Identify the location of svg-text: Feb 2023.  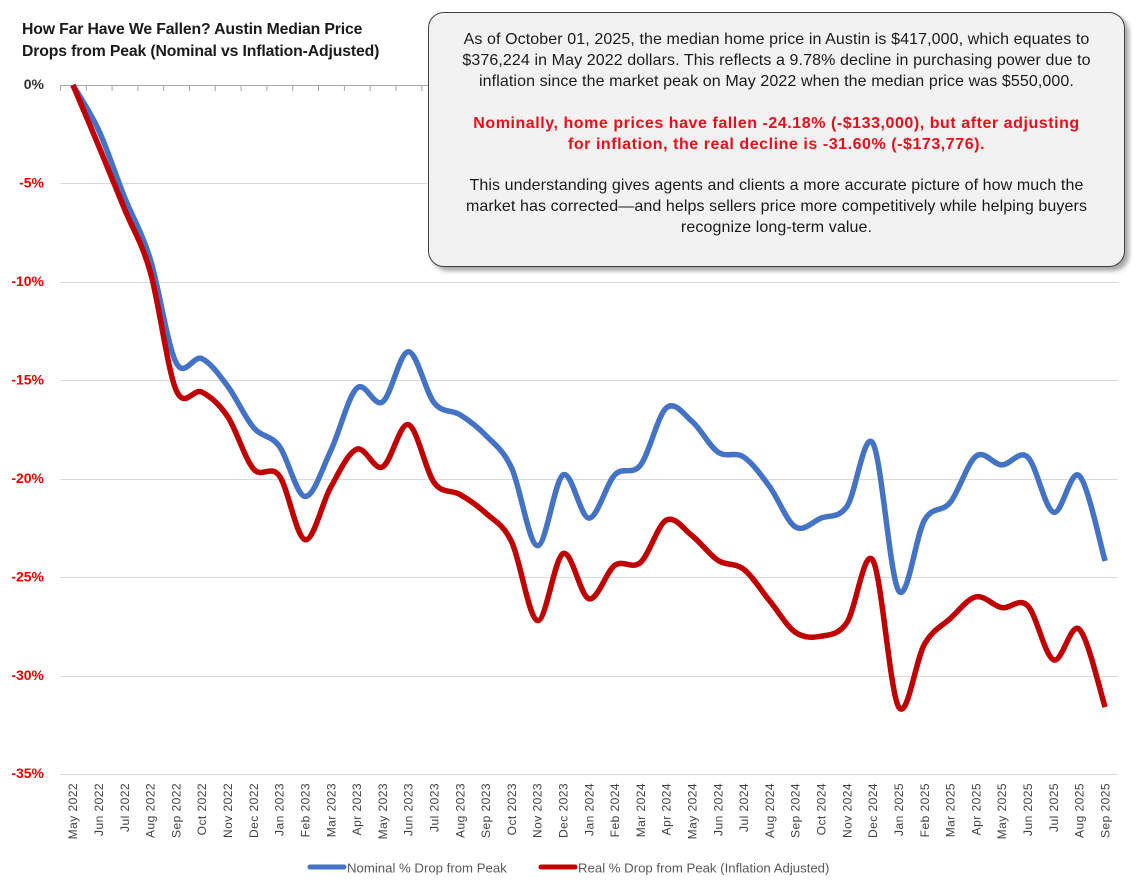
(305, 810).